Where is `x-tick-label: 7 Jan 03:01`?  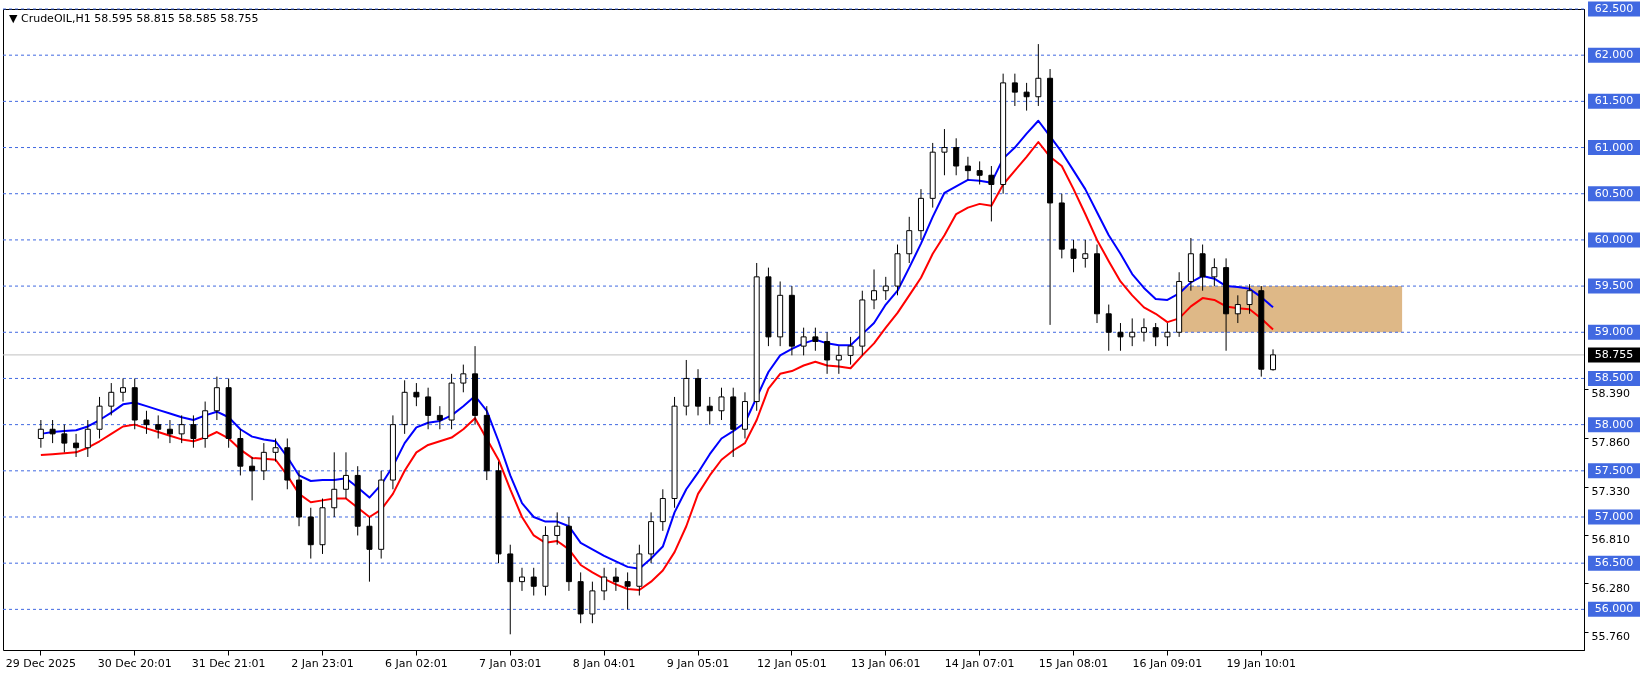
x-tick-label: 7 Jan 03:01 is located at coordinates (510, 663).